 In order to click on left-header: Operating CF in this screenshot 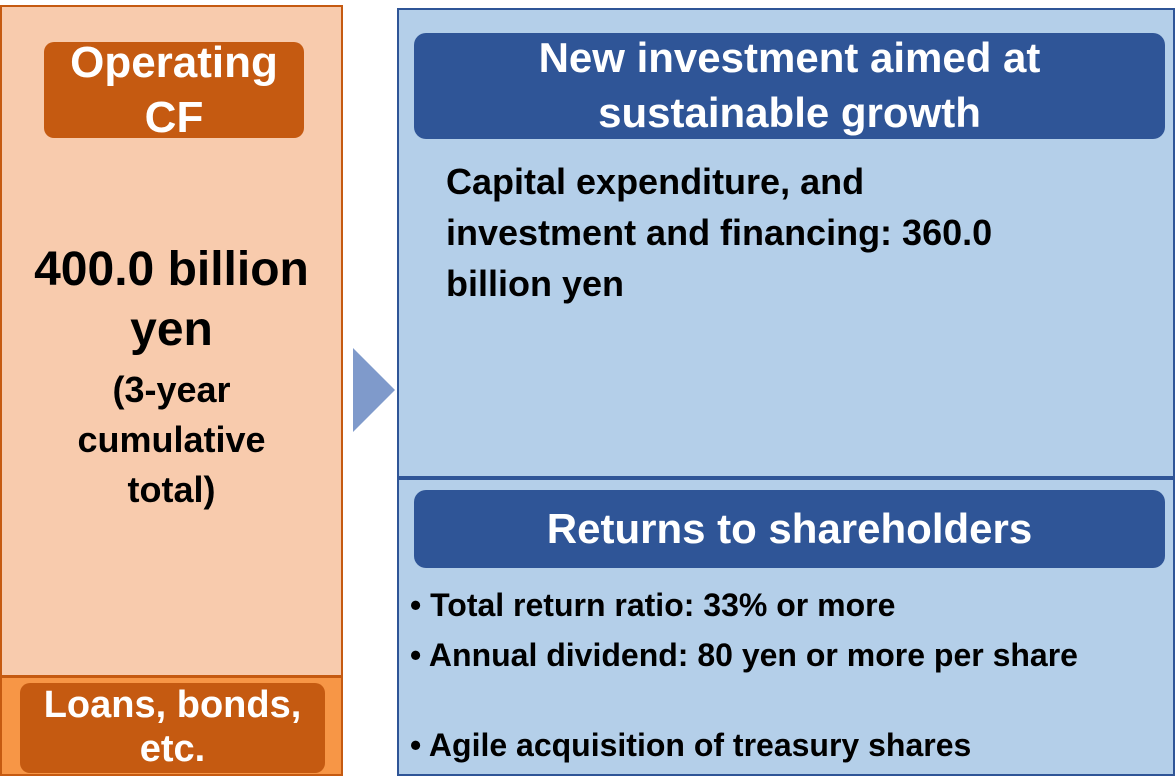, I will do `click(174, 90)`.